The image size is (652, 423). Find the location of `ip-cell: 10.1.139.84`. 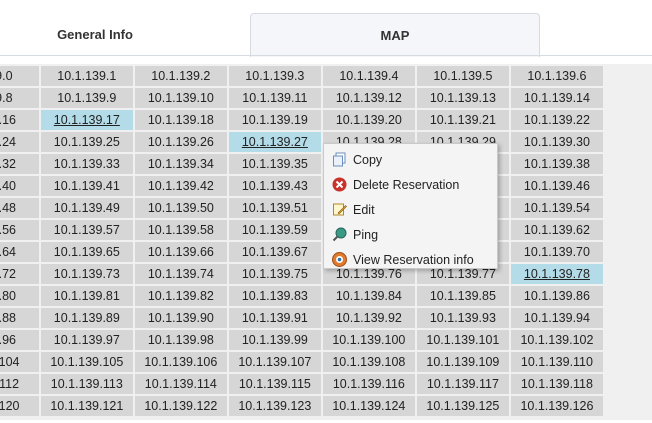

ip-cell: 10.1.139.84 is located at coordinates (368, 296).